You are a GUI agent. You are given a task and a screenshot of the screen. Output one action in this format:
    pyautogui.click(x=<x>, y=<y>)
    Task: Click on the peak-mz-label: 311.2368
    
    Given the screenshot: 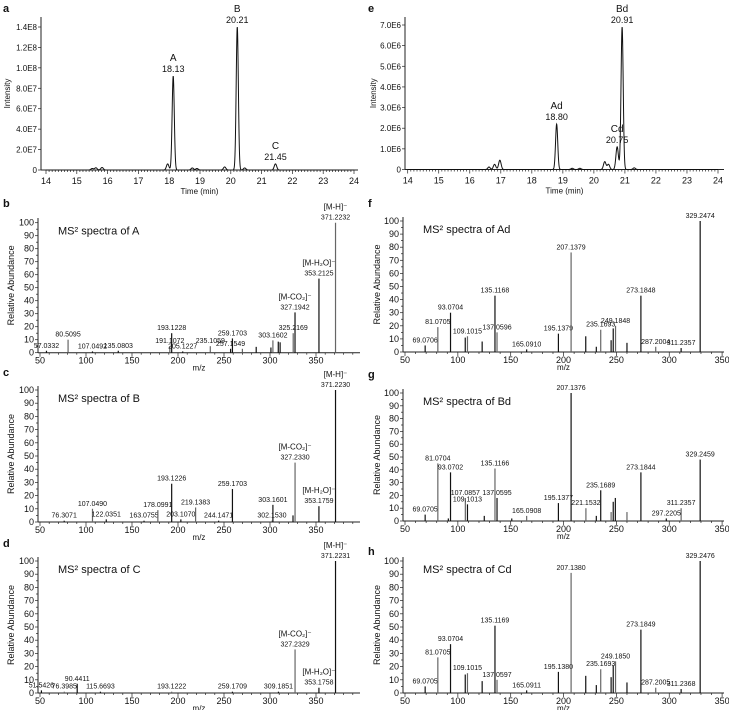 What is the action you would take?
    pyautogui.click(x=681, y=684)
    